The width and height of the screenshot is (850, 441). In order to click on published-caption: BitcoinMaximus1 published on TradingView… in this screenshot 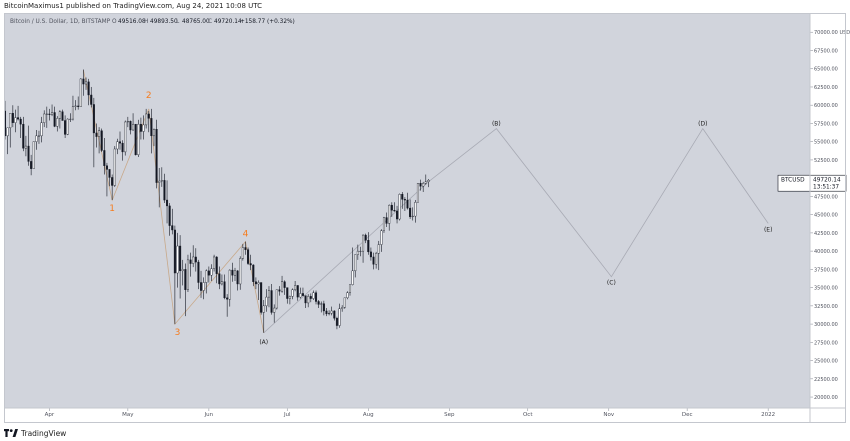, I will do `click(133, 6)`.